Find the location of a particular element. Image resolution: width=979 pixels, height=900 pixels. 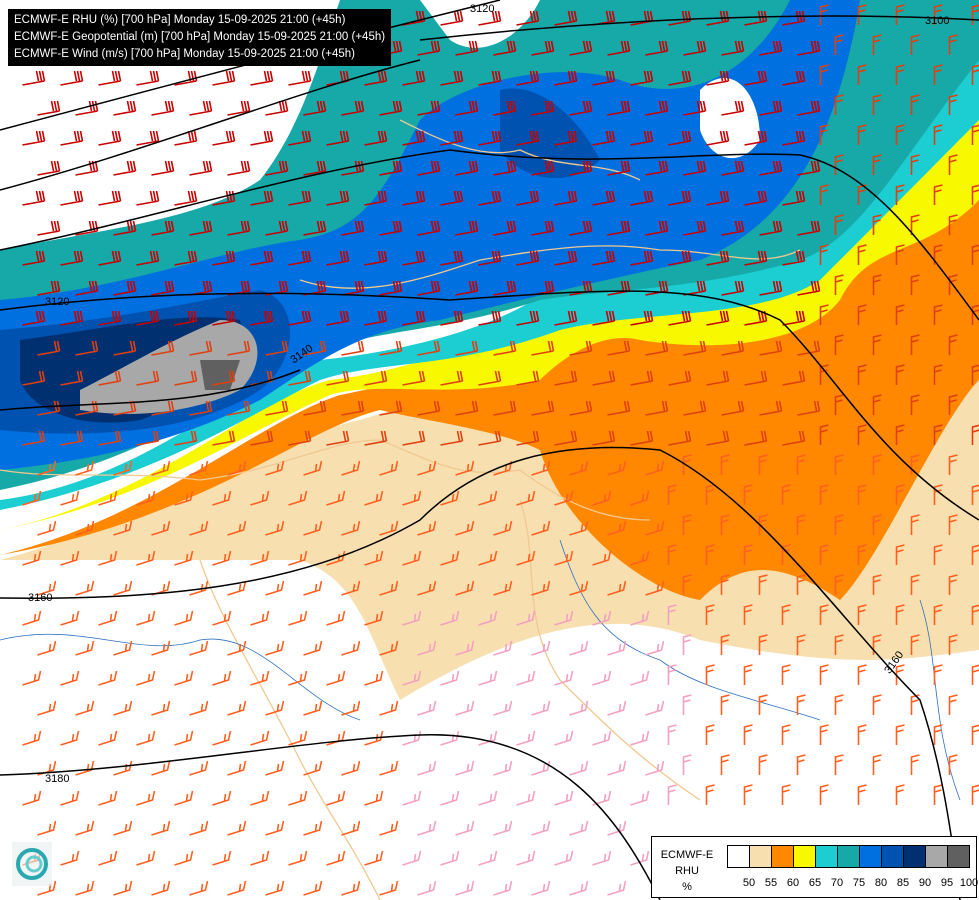

rhu-85b is located at coordinates (550, 133).